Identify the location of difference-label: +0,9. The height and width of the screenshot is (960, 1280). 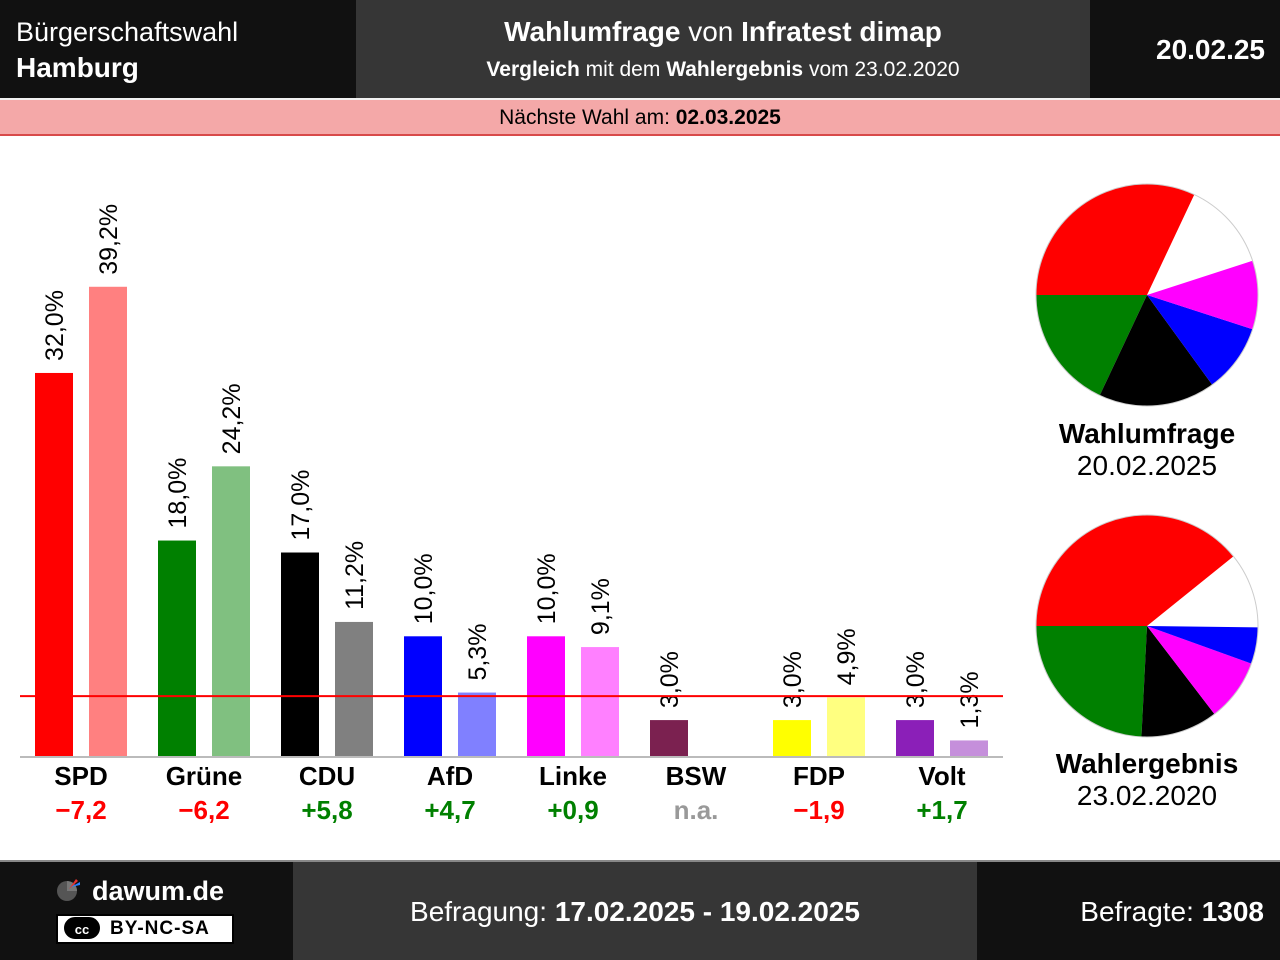
(572, 810).